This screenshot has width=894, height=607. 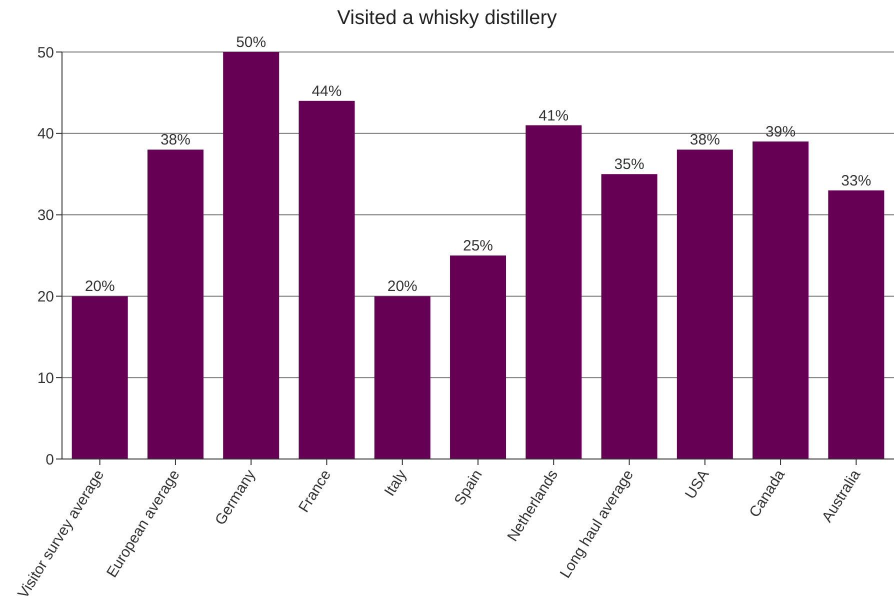 I want to click on y-tick-label: 20, so click(x=45, y=297).